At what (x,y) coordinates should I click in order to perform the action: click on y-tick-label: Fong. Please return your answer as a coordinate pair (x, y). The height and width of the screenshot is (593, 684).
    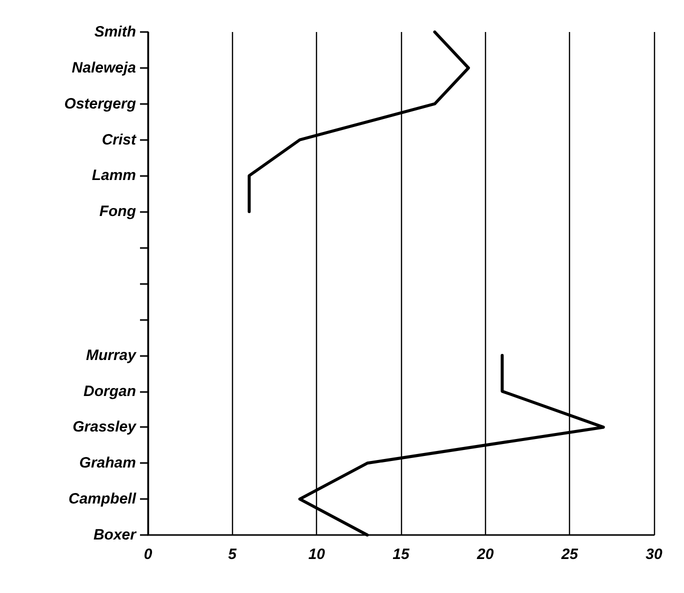
    Looking at the image, I should click on (117, 211).